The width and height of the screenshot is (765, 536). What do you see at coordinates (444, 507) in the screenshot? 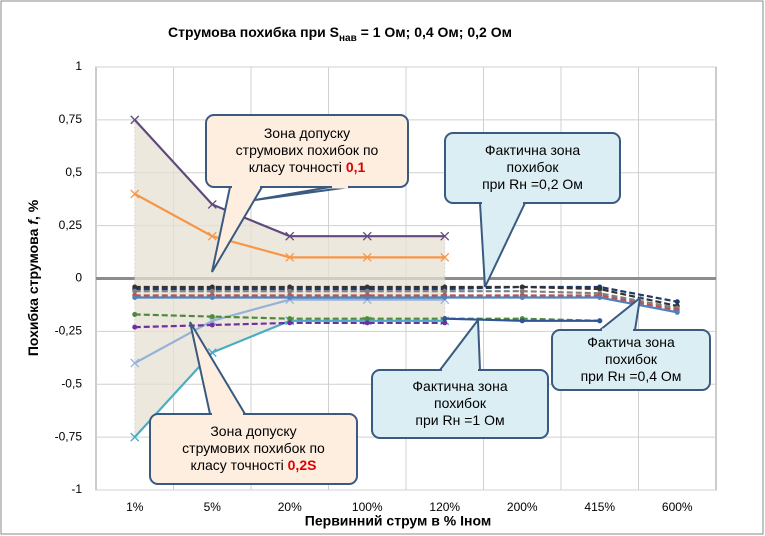
I see `x-tick-label: 120%` at bounding box center [444, 507].